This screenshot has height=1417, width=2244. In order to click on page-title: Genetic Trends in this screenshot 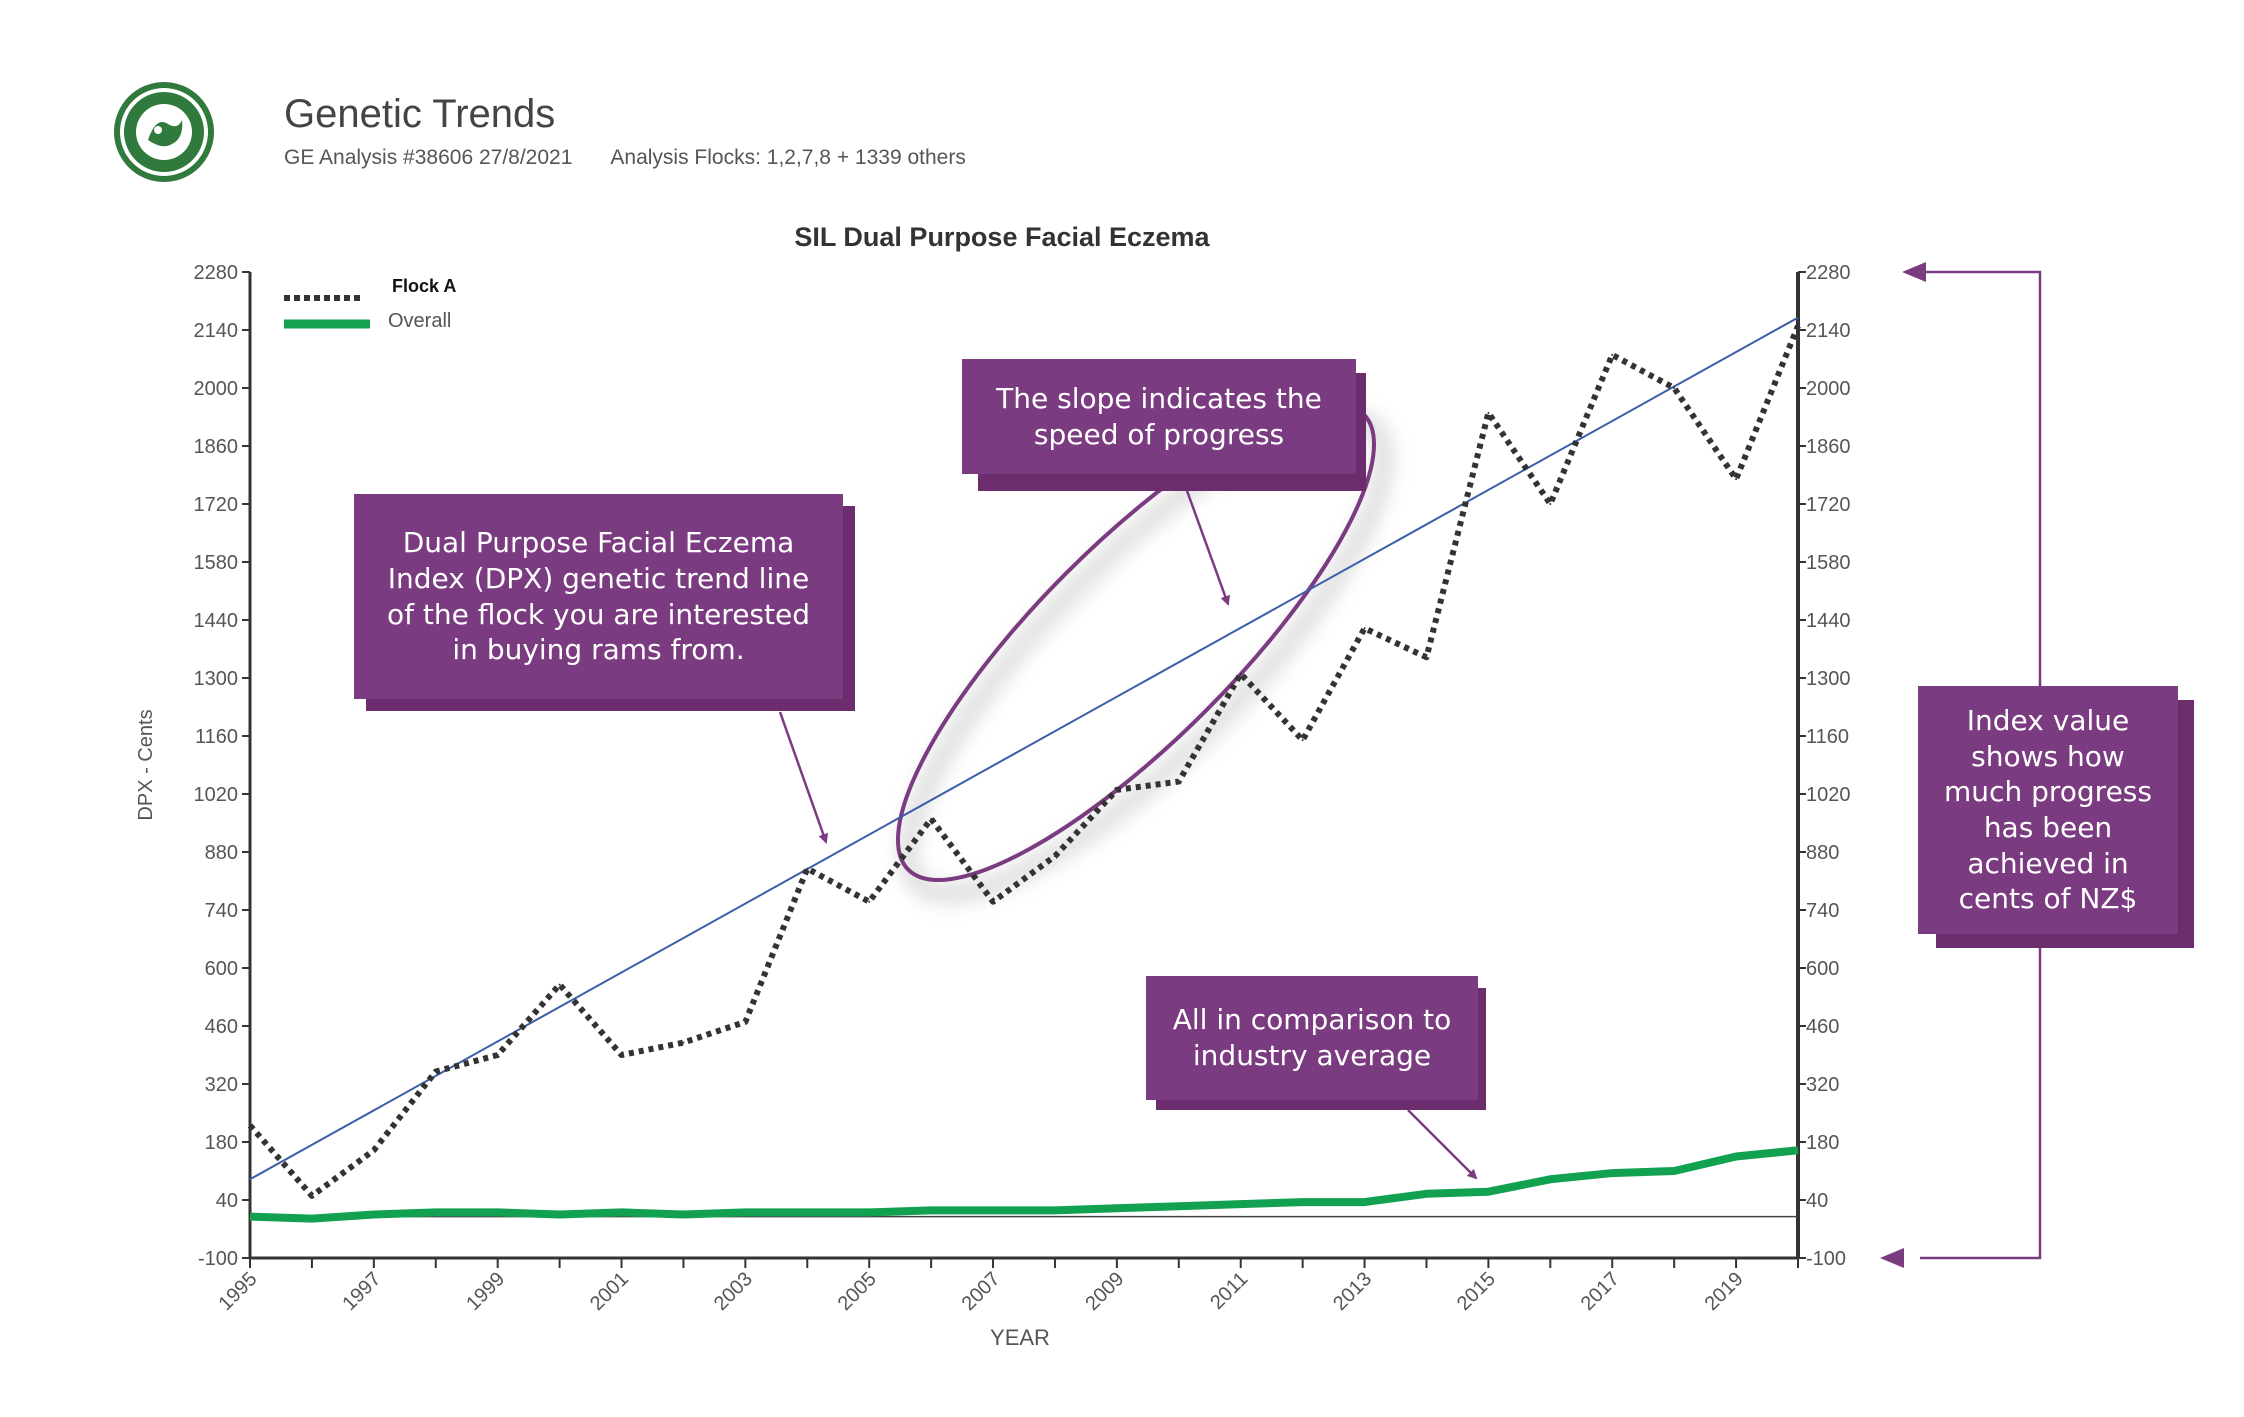, I will do `click(420, 114)`.